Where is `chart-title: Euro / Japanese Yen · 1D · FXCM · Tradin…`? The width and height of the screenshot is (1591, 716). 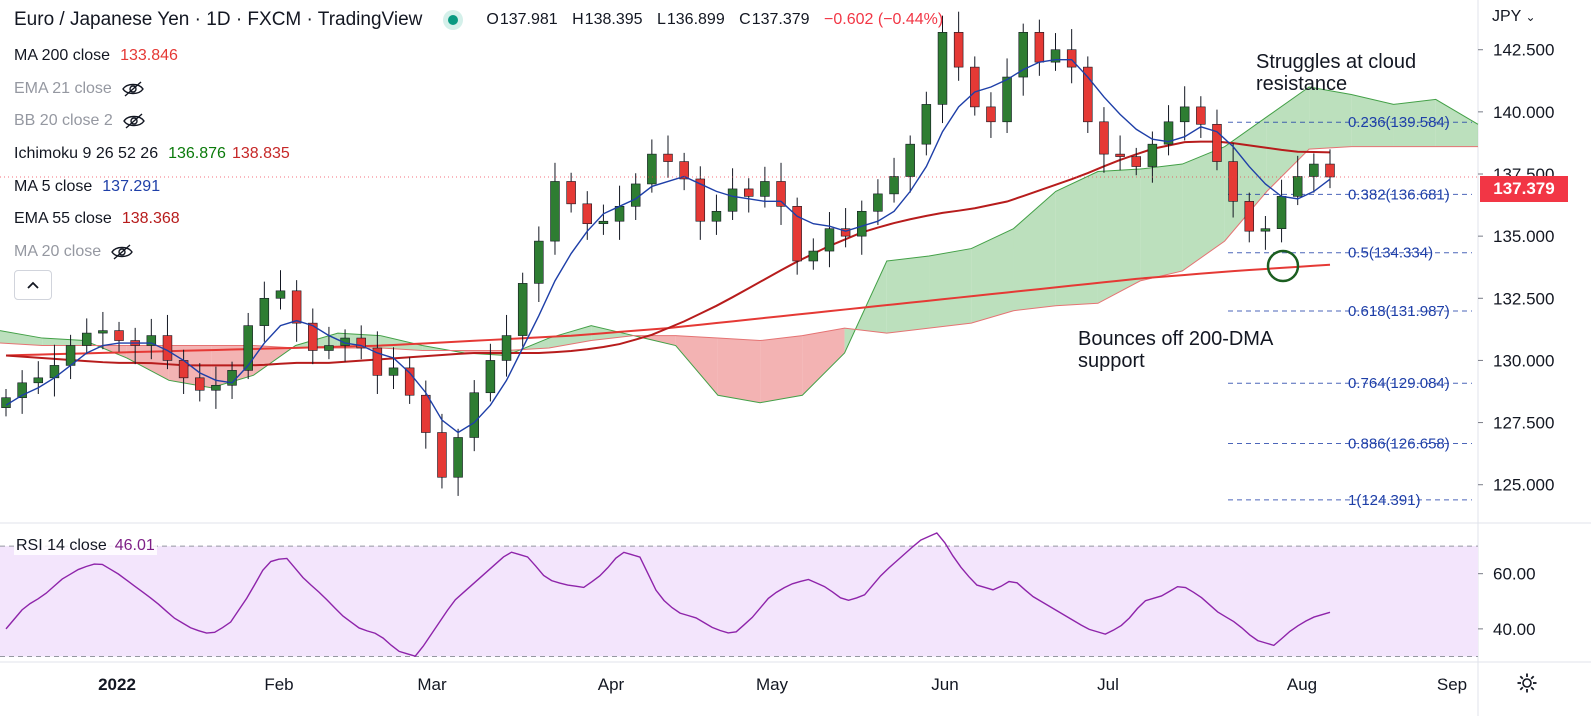
chart-title: Euro / Japanese Yen · 1D · FXCM · Tradin… is located at coordinates (218, 19).